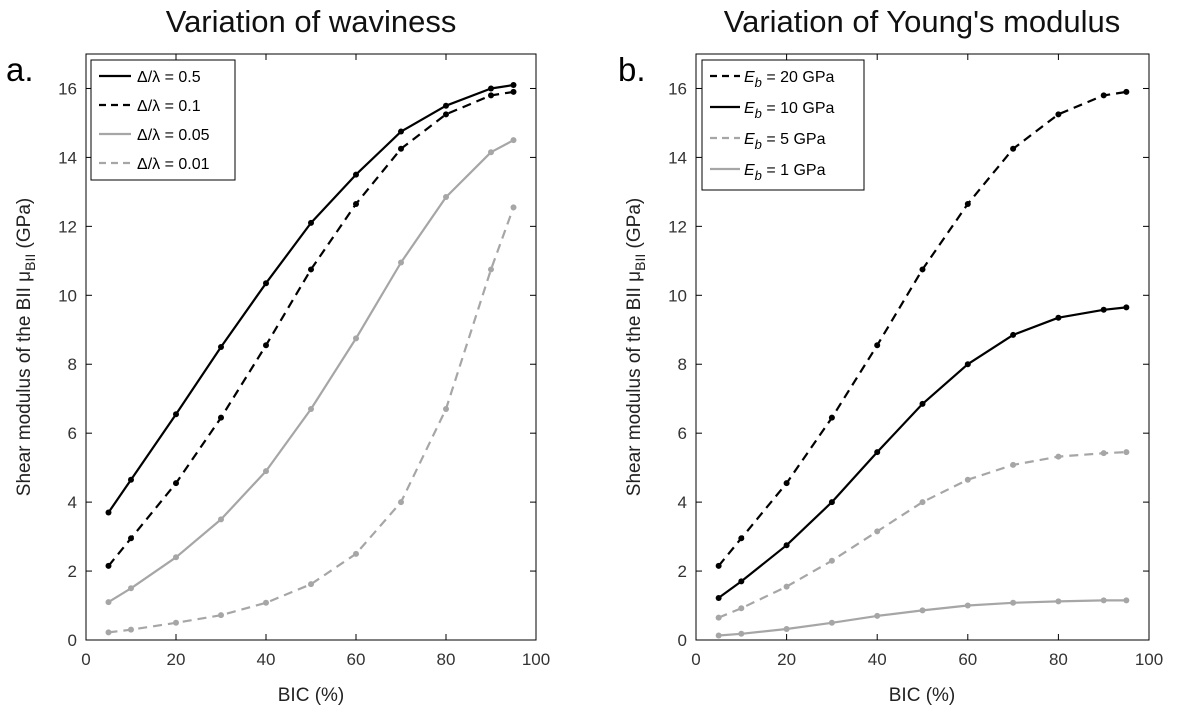 The image size is (1182, 711). Describe the element at coordinates (72, 433) in the screenshot. I see `panel-a-ytick-label: 6` at that location.